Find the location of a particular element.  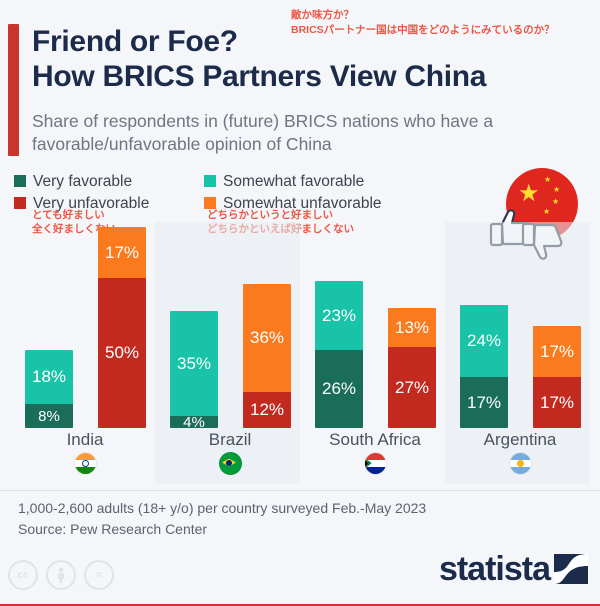

bar-argentina-favorable: 24% 17% is located at coordinates (484, 366).